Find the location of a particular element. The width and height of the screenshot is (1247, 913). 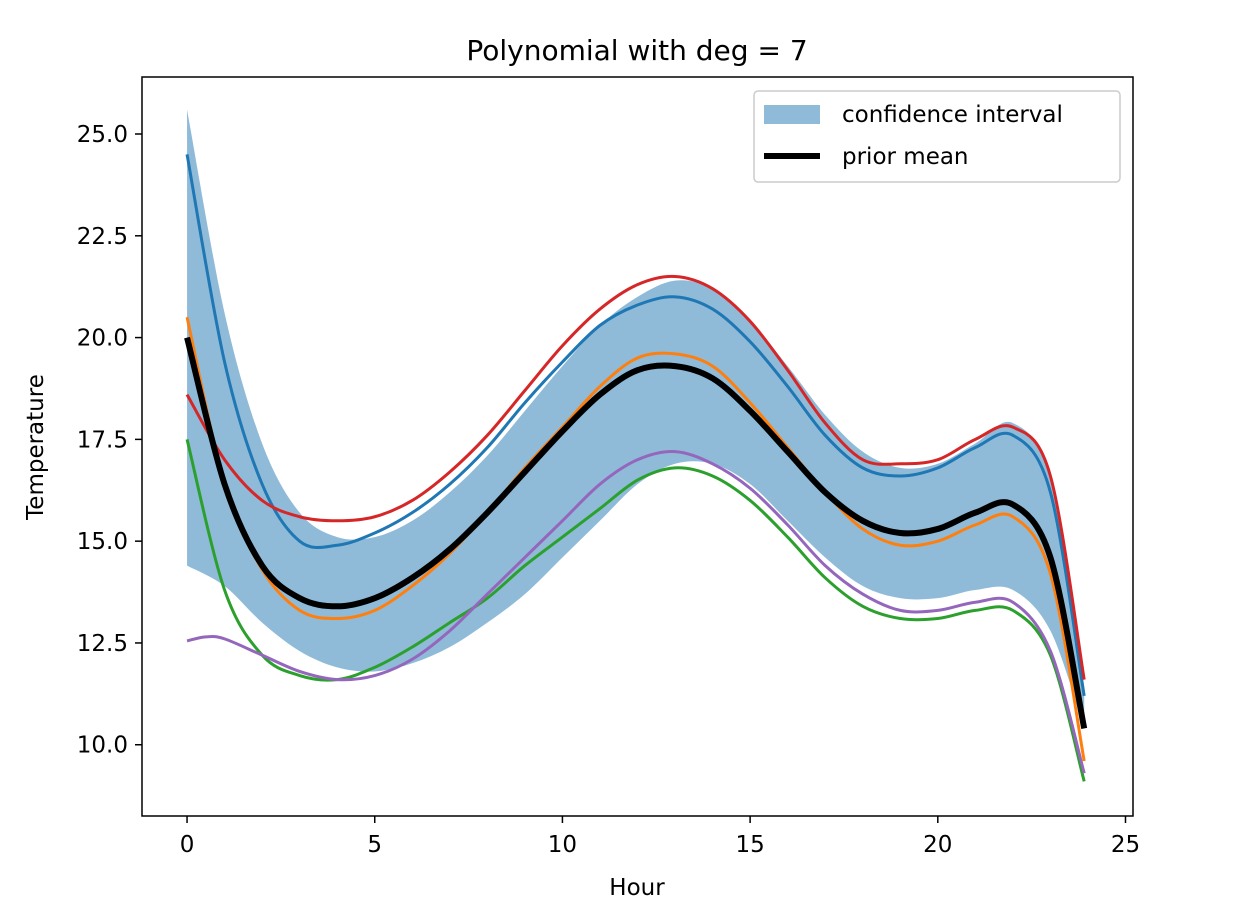

x-tick-label: 15 is located at coordinates (749, 845).